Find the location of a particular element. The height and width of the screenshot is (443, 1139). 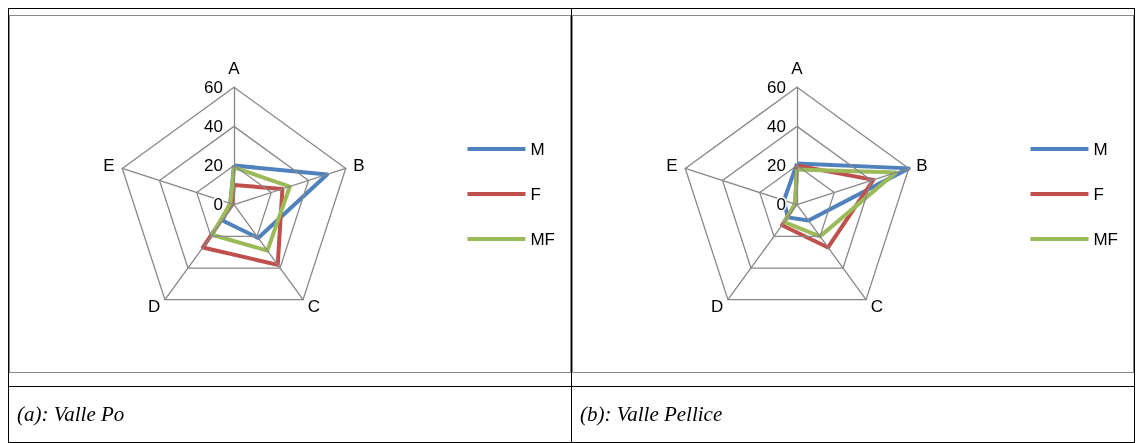

text: (b): Valle Pellice is located at coordinates (652, 414).